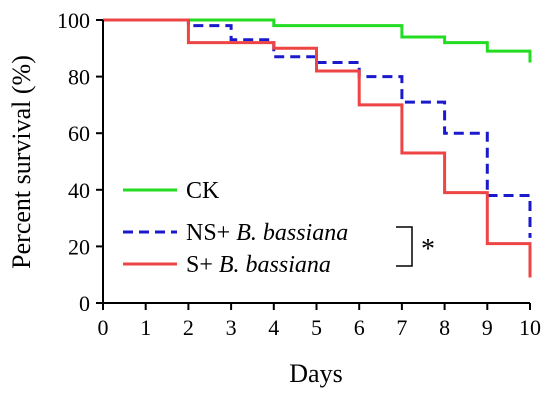 The height and width of the screenshot is (400, 550). Describe the element at coordinates (79, 246) in the screenshot. I see `y-tick-label: 20` at that location.